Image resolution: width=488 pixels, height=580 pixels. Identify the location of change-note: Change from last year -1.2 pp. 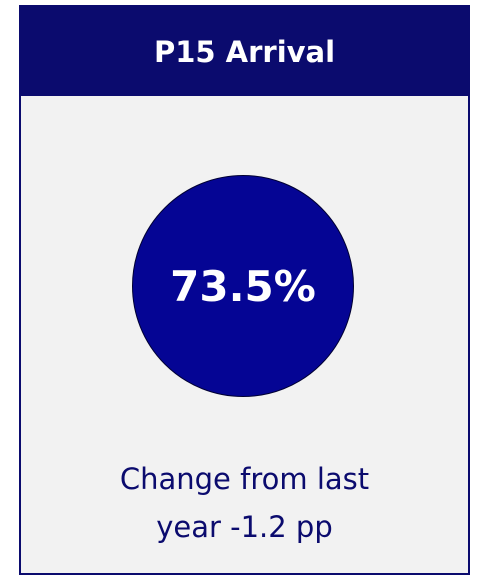
(244, 503).